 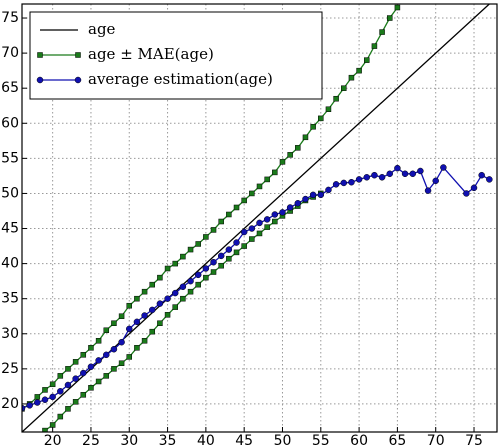 What do you see at coordinates (206, 440) in the screenshot?
I see `x-tick-label: 40` at bounding box center [206, 440].